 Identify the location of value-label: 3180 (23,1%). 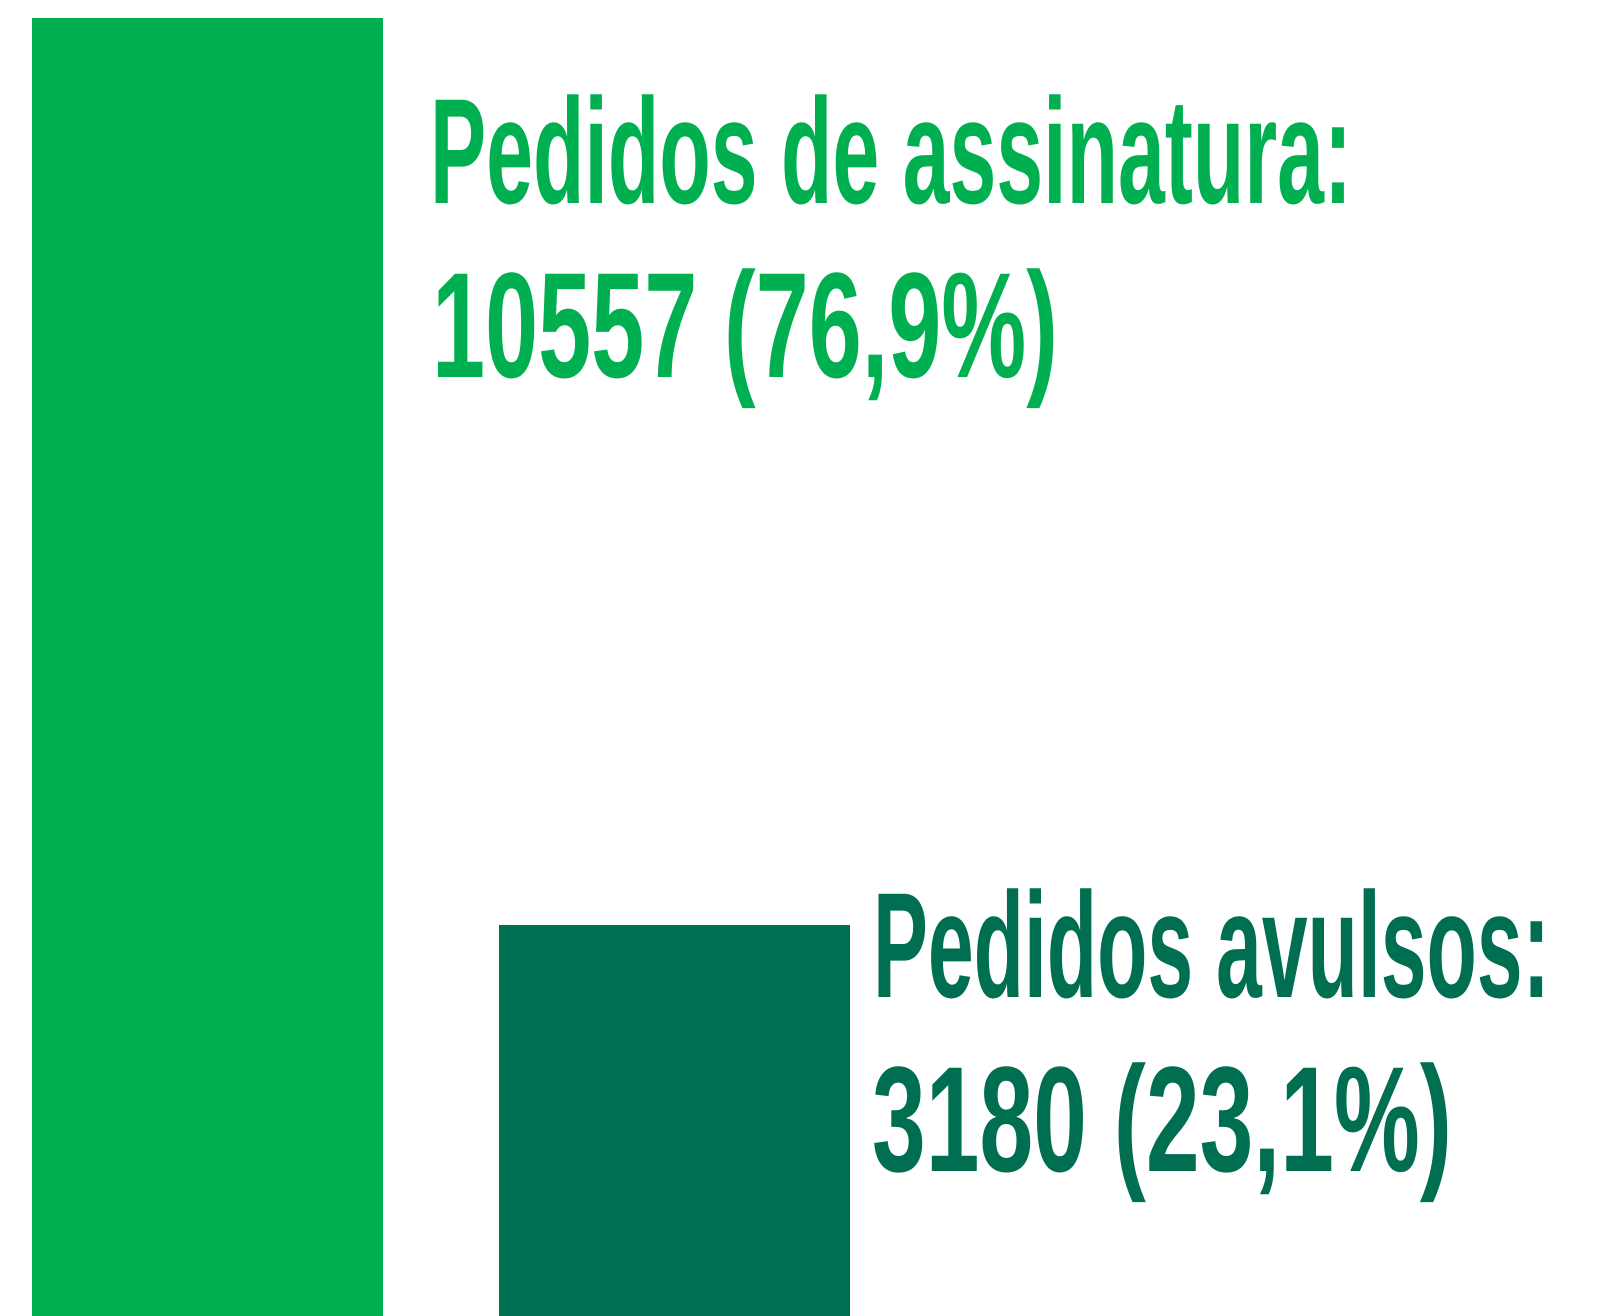
(1162, 1119).